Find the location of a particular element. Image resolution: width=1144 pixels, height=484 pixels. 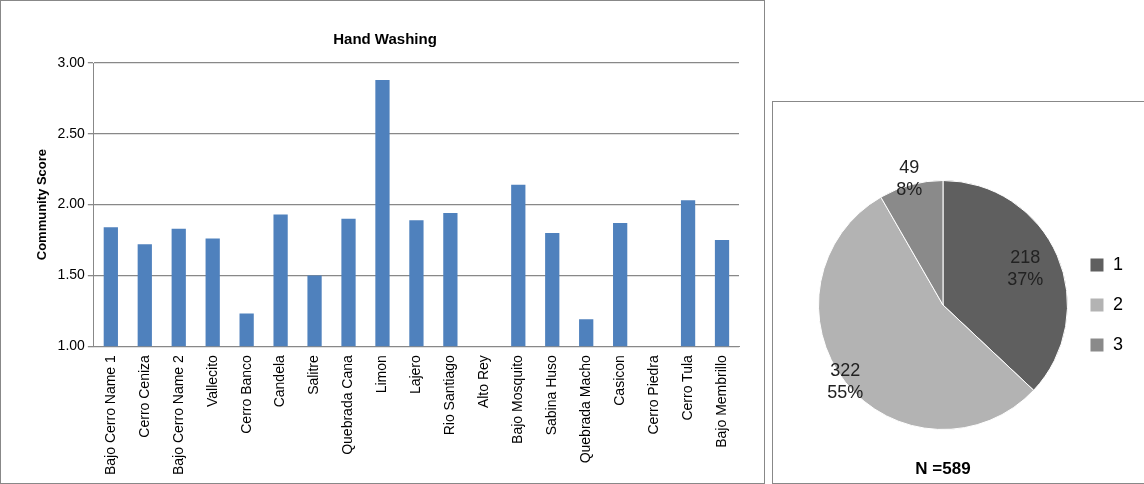

x-tick-label: Bajo Mosquito is located at coordinates (517, 399).